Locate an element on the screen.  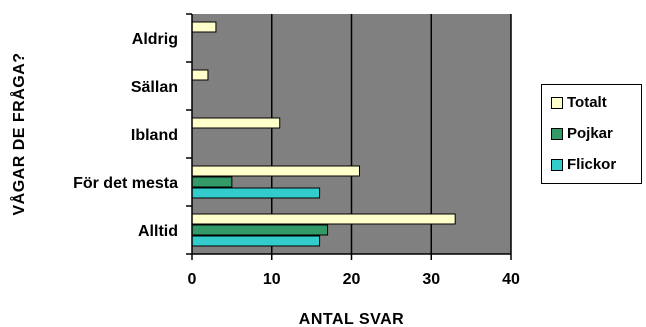
legend-label-pojkar: Pojkar is located at coordinates (590, 133).